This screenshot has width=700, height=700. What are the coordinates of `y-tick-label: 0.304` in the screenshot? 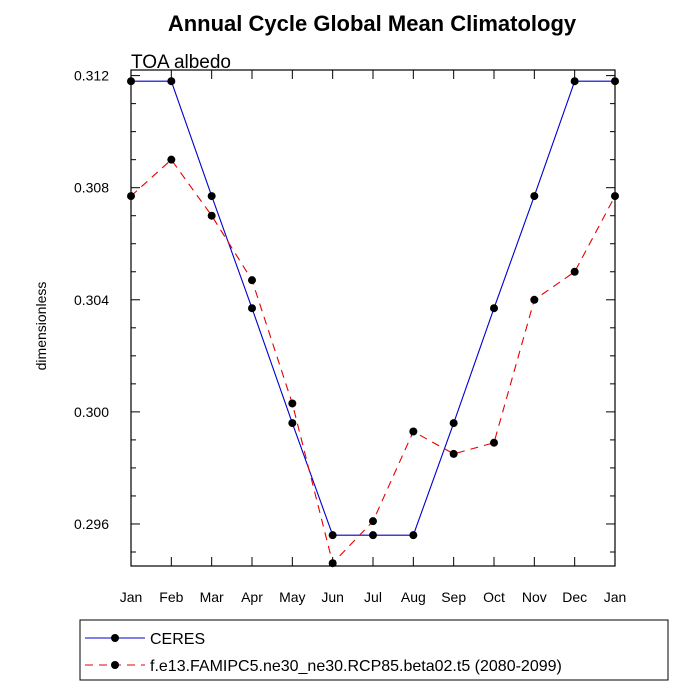 It's located at (91, 300).